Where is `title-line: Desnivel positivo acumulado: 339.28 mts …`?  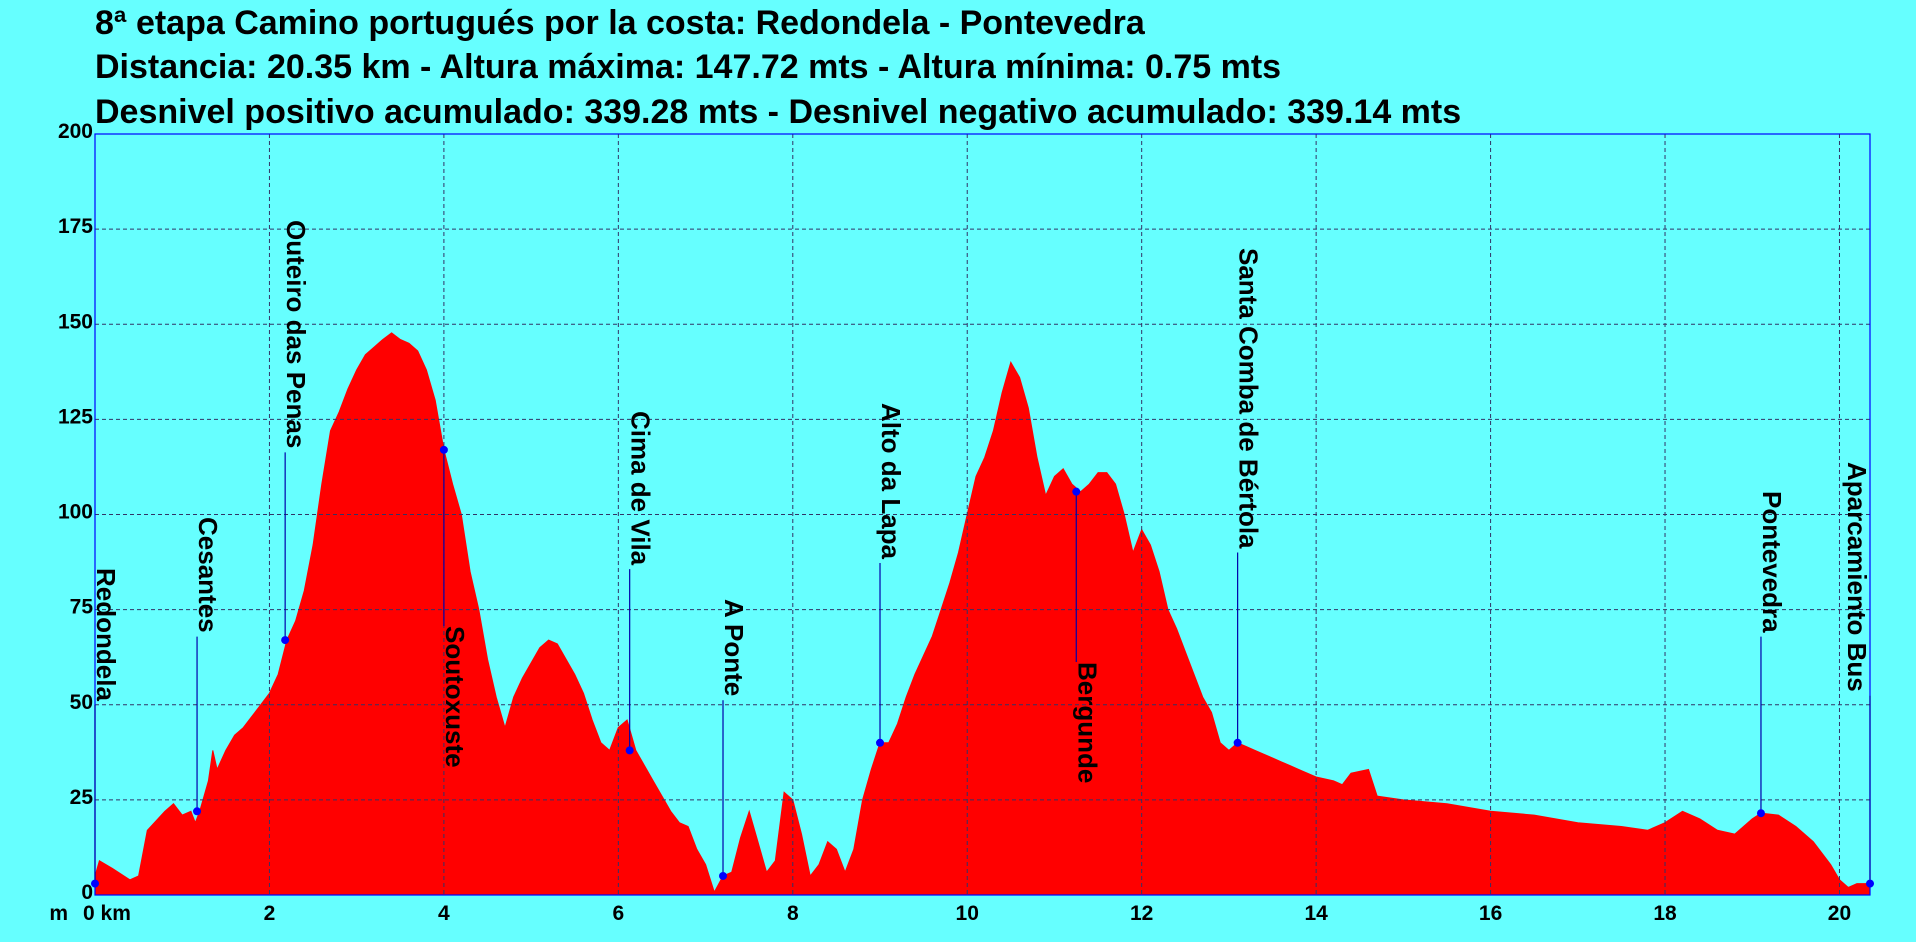
title-line: Desnivel positivo acumulado: 339.28 mts … is located at coordinates (778, 112).